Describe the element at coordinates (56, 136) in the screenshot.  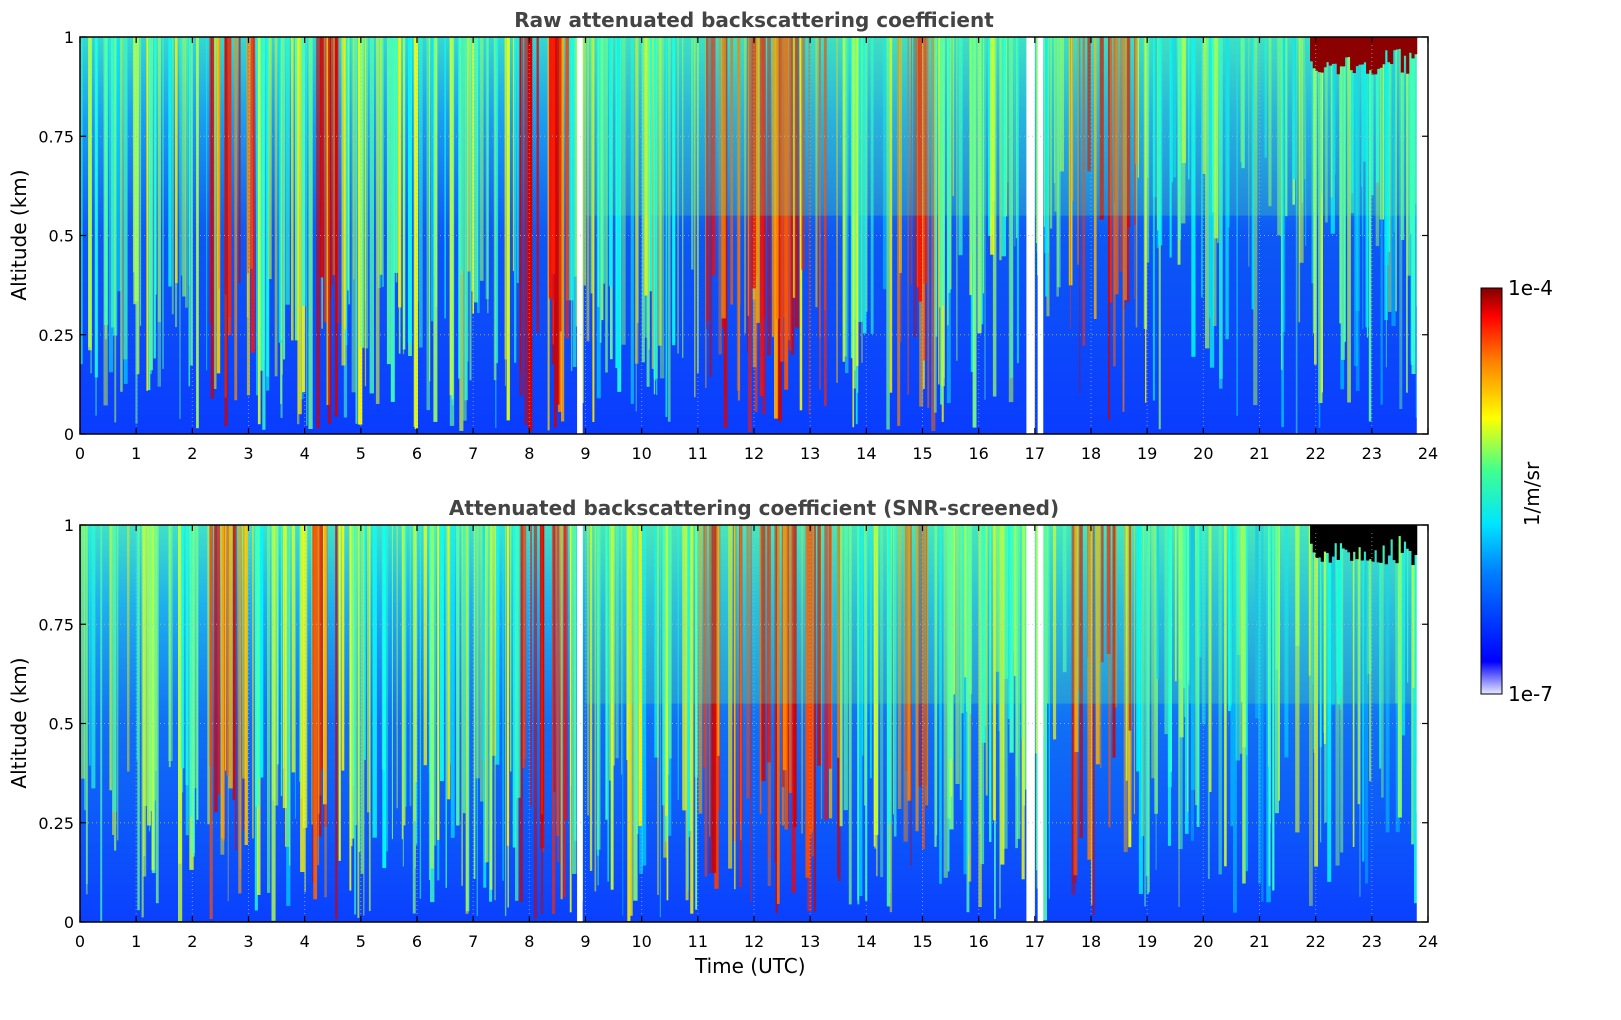
I see `y-tick-label: 0.75` at that location.